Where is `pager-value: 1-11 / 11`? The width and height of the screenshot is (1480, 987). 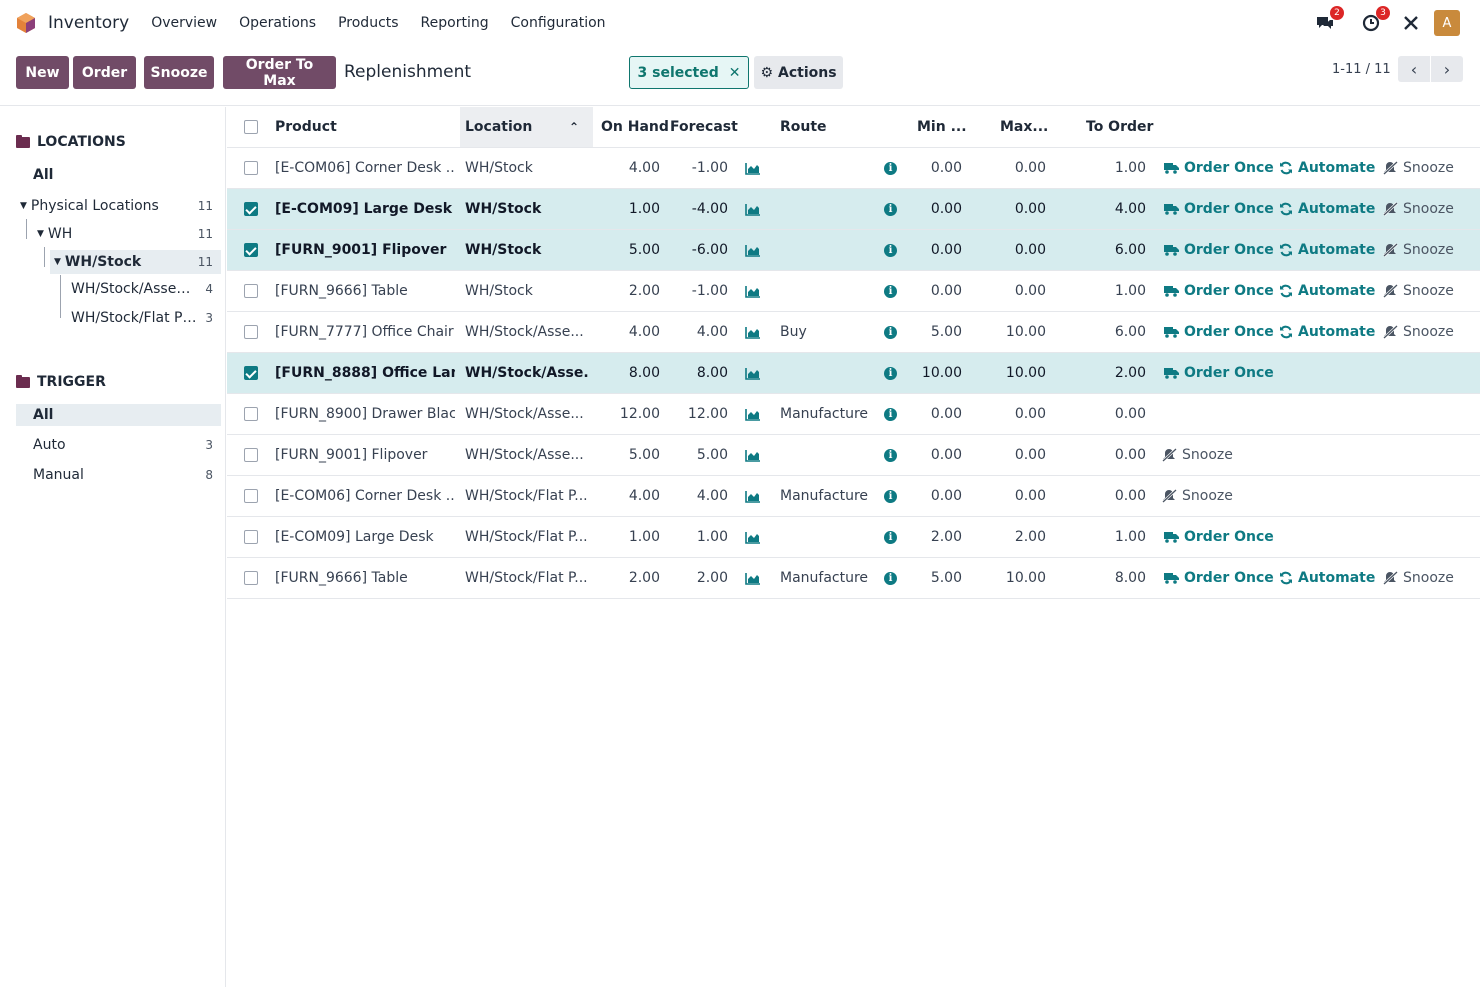
pager-value: 1-11 / 11 is located at coordinates (1361, 69).